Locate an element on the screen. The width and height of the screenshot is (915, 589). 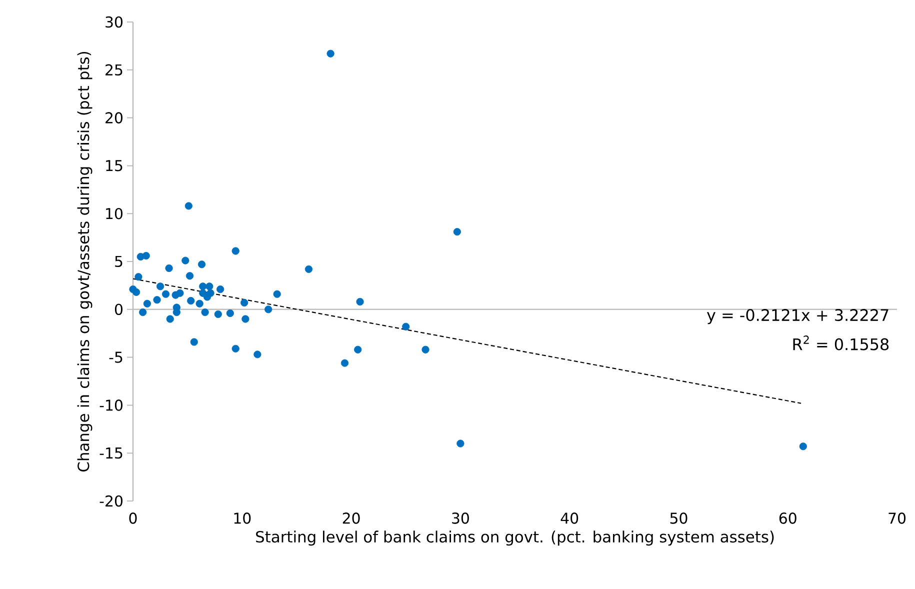
y-tick-label: 0 is located at coordinates (118, 310).